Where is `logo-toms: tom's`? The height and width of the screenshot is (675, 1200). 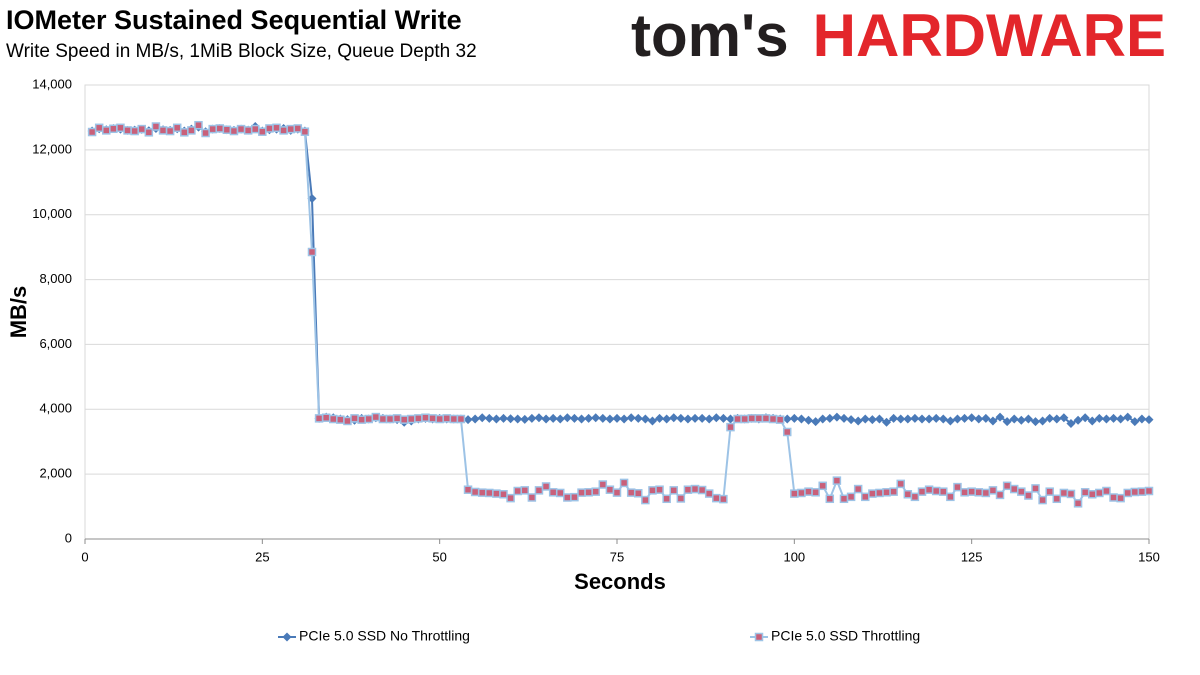
logo-toms: tom's is located at coordinates (710, 35).